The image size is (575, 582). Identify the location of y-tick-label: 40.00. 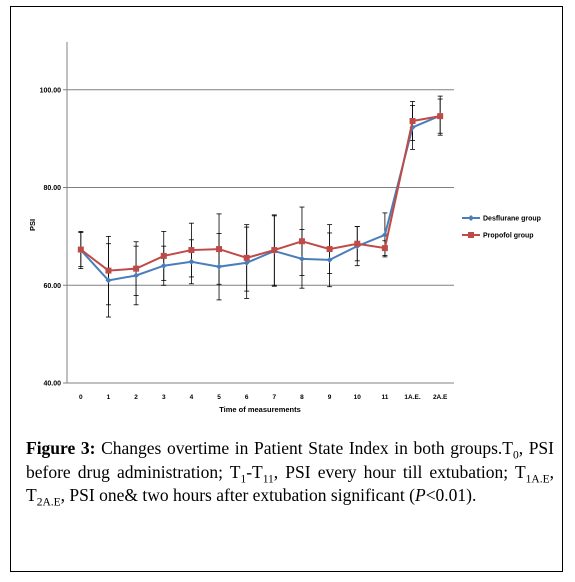
(52, 384).